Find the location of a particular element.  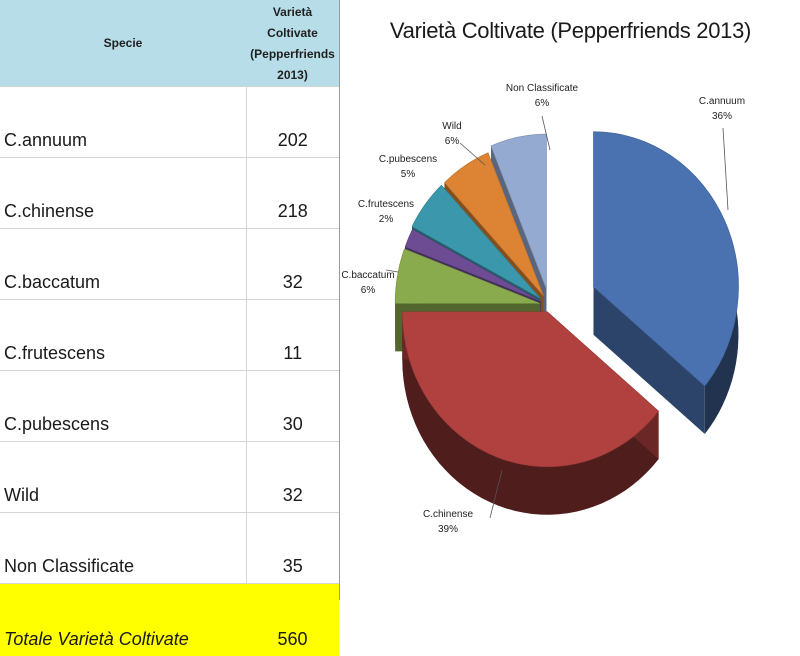

row-species-name: Wild is located at coordinates (123, 477).